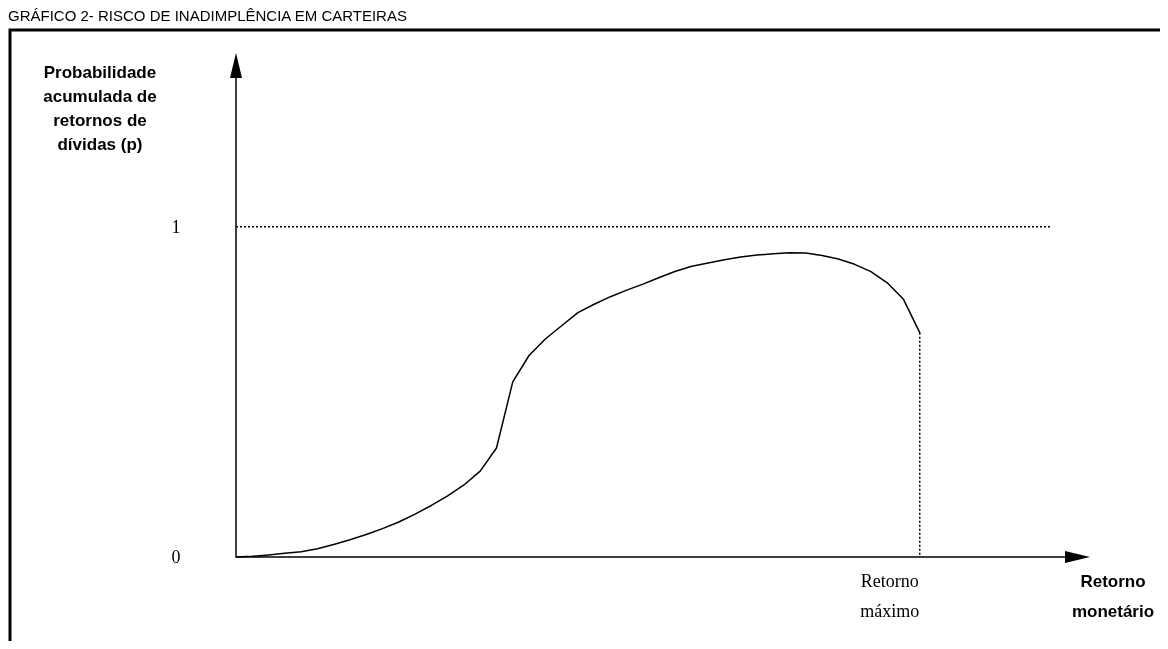 This screenshot has height=649, width=1168. Describe the element at coordinates (176, 557) in the screenshot. I see `y-tick-label: 0` at that location.